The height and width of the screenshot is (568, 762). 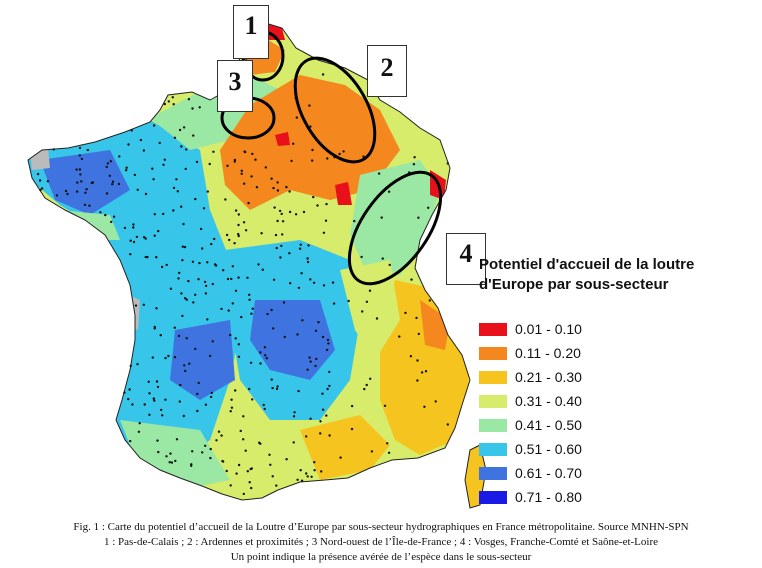 I want to click on legend-item: 0.21 - 0.30, so click(x=530, y=377).